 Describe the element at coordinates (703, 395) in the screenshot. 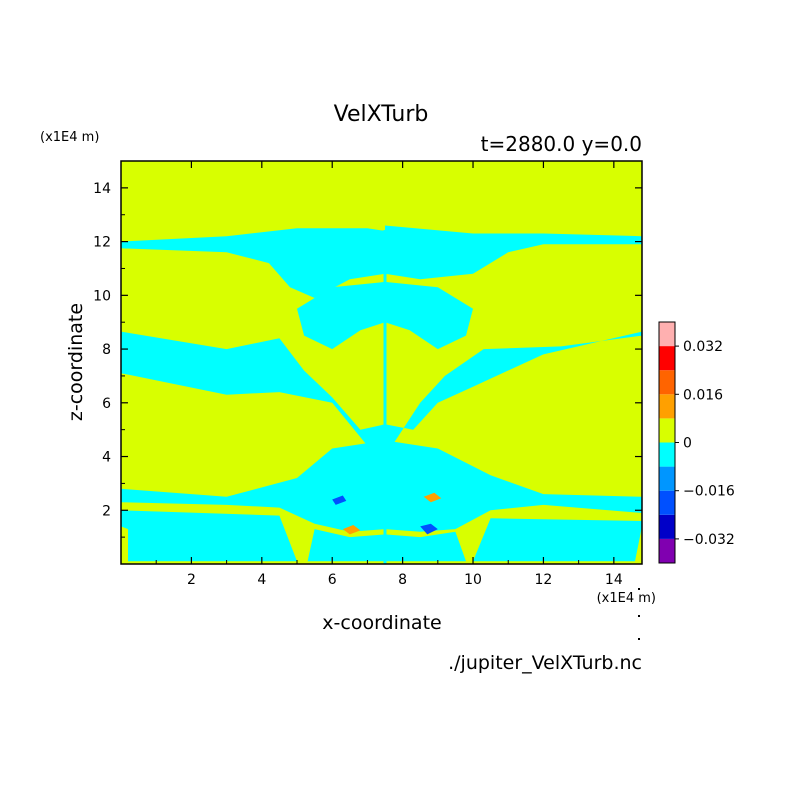

I see `colorbar-tick-label: 0.016` at that location.